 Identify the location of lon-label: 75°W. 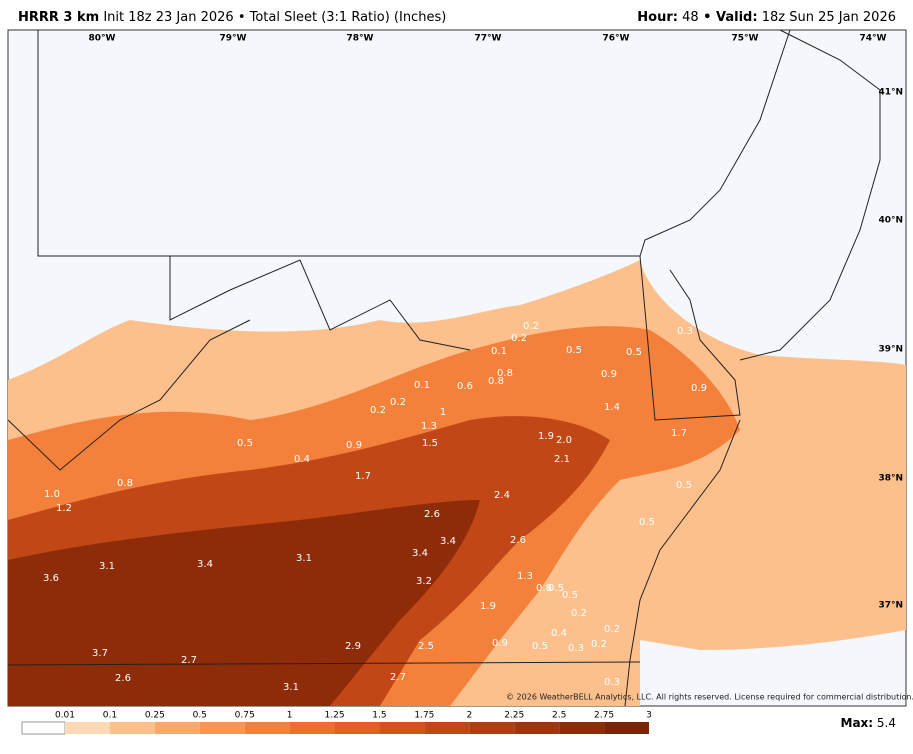
(745, 39).